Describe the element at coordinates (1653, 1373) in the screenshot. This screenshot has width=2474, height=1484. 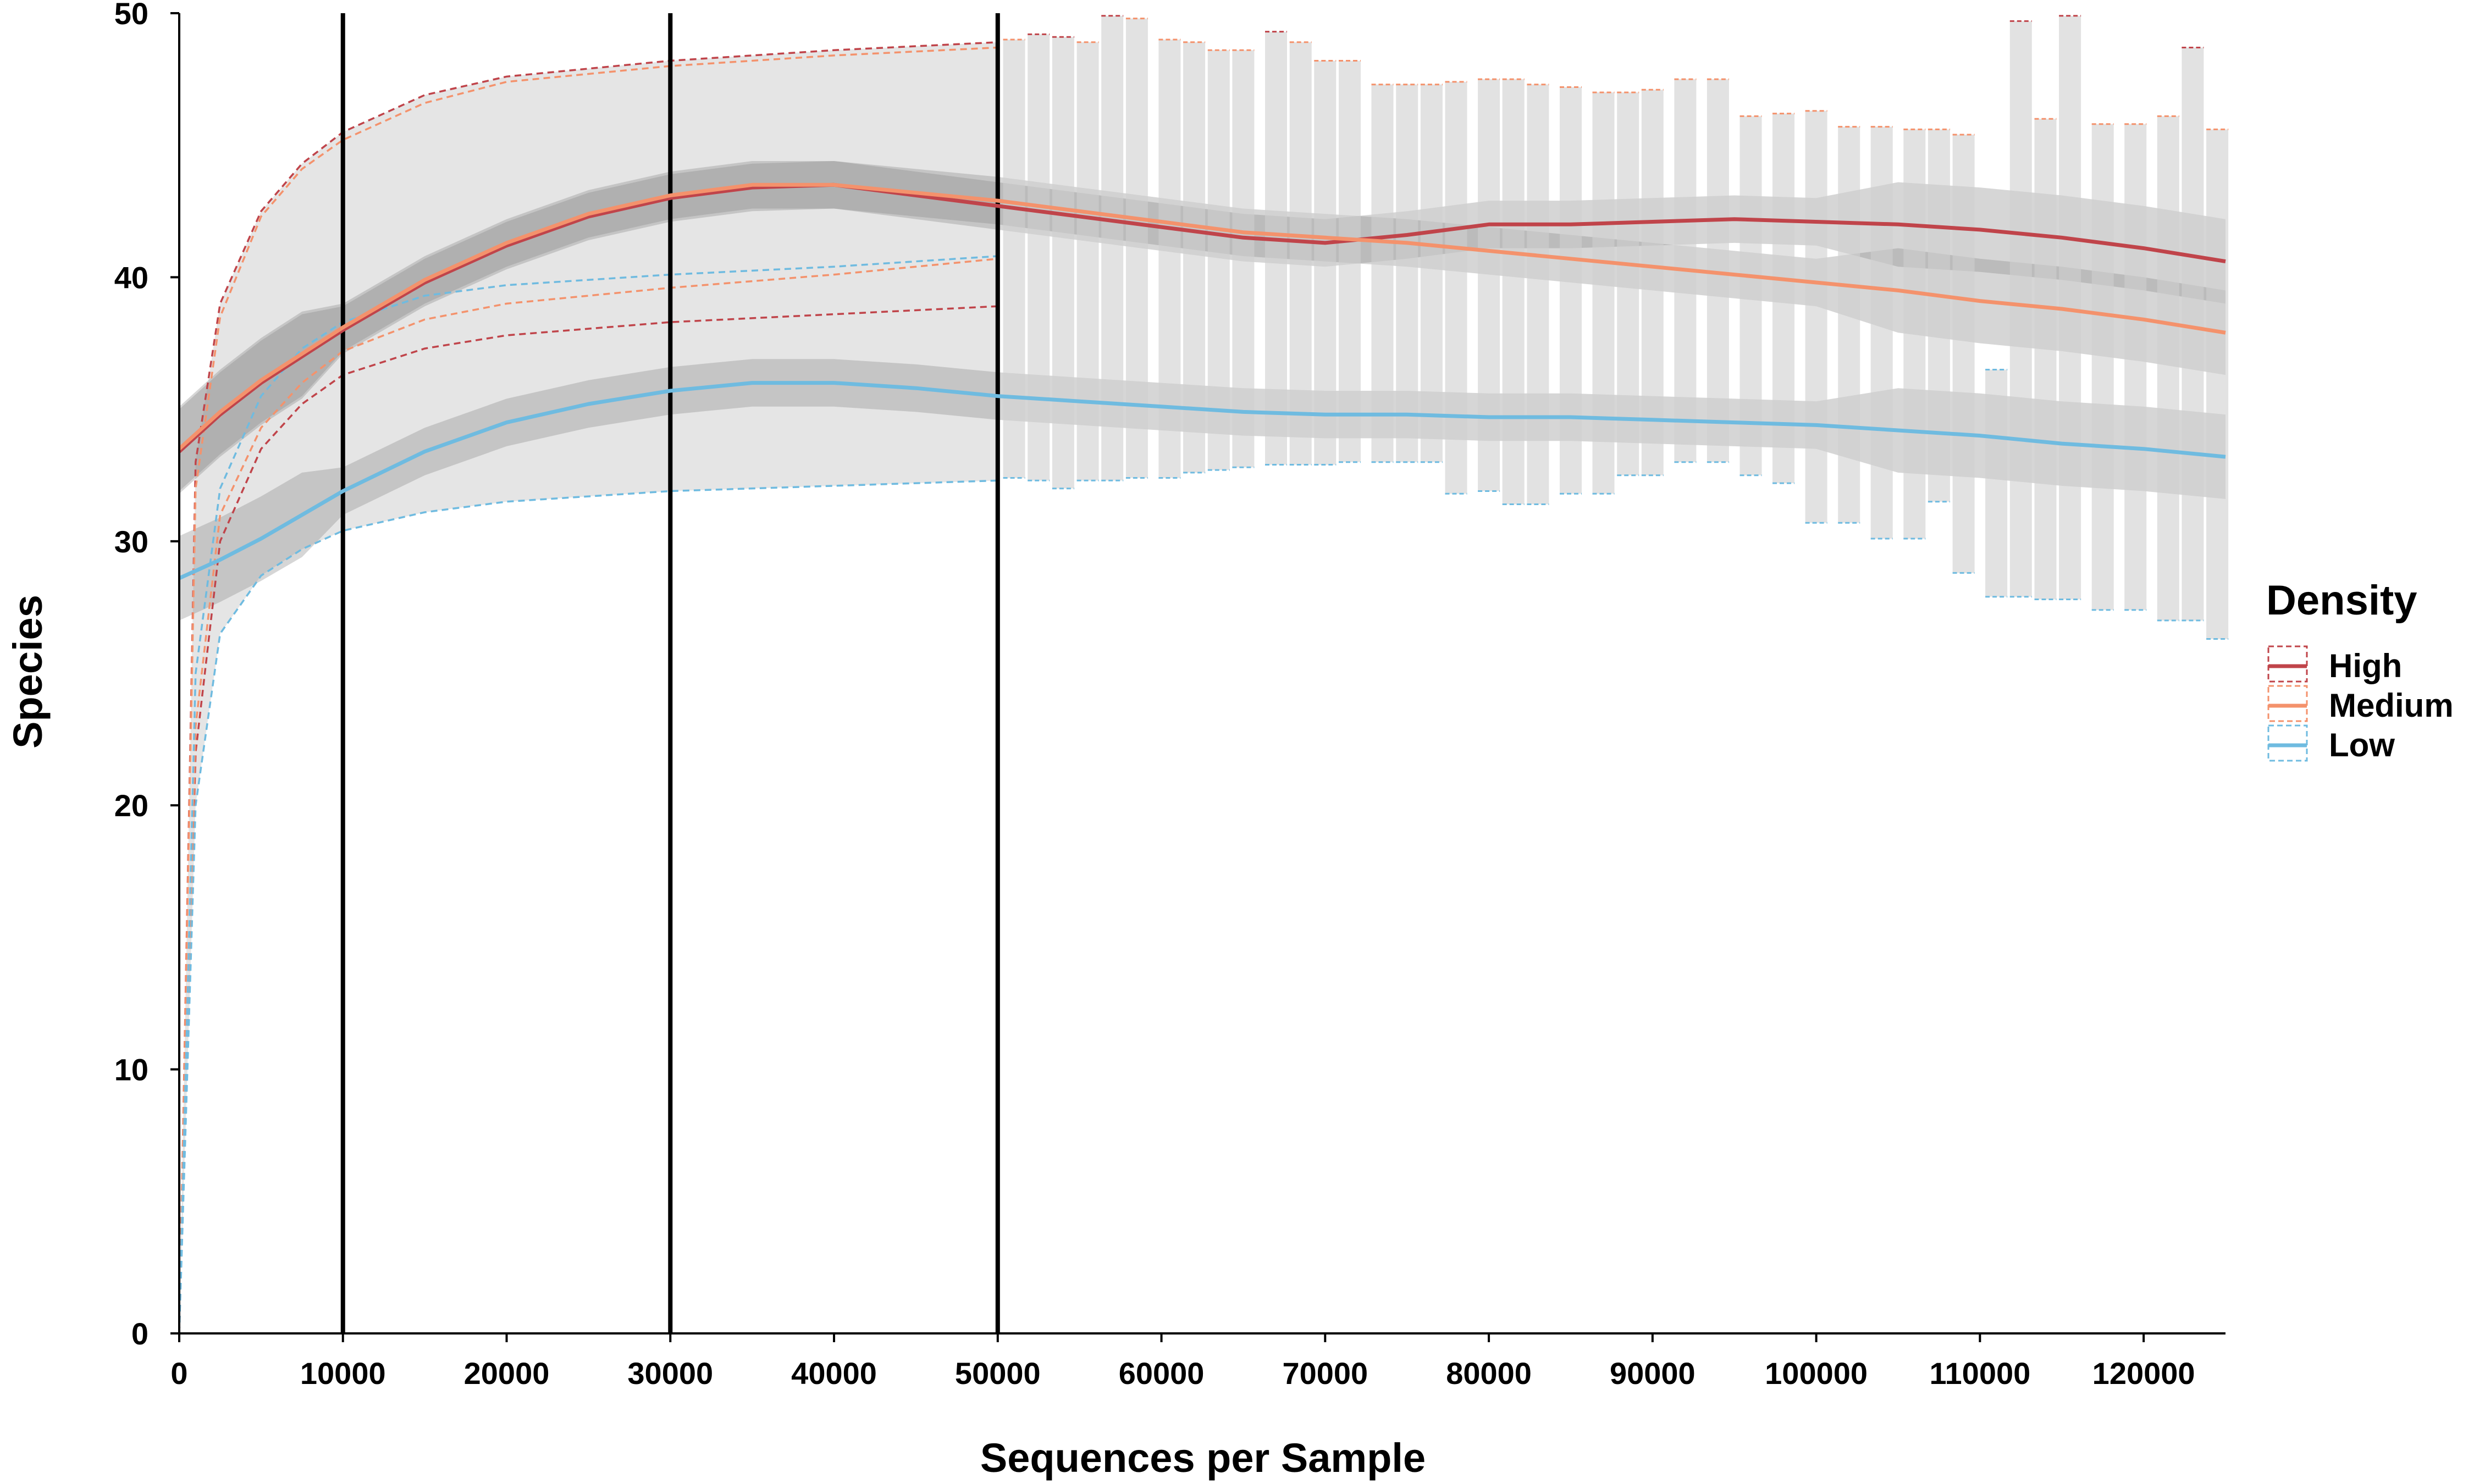
I see `x-tick-label: 90000` at that location.